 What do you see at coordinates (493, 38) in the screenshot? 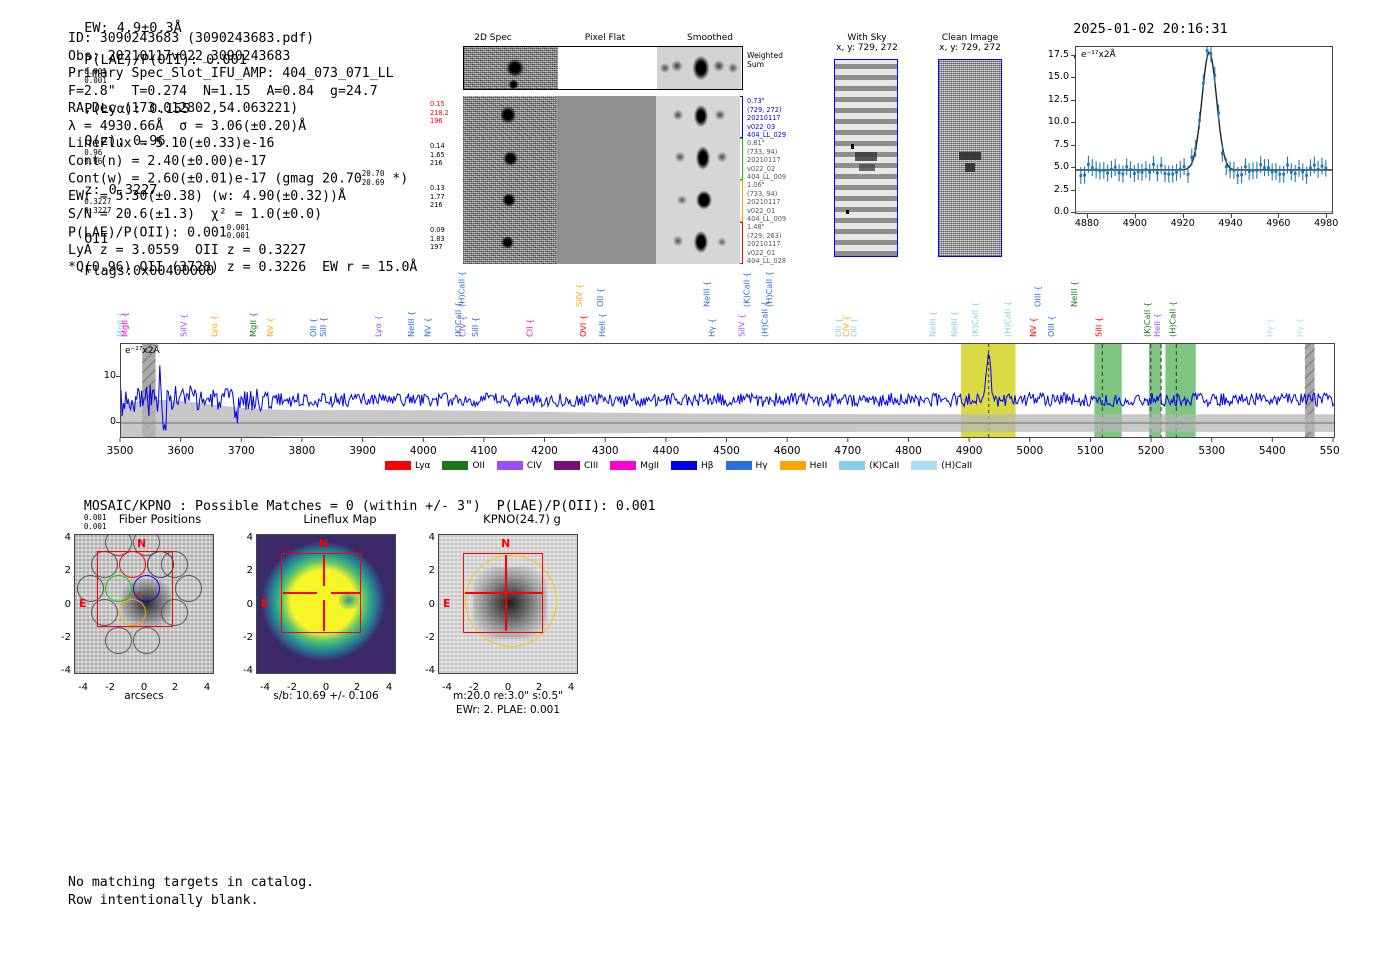
I see `twod-title-2dspec: 2D Spec` at bounding box center [493, 38].